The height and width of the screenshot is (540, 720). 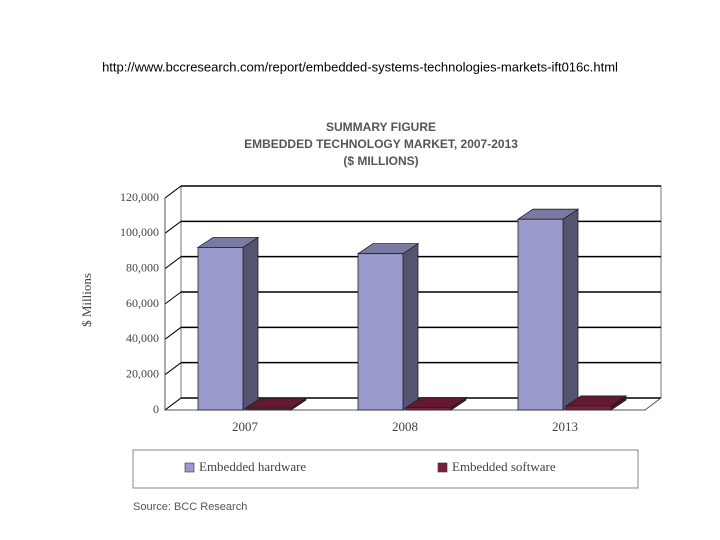 I want to click on y-tick-label: 60,000, so click(x=142, y=303).